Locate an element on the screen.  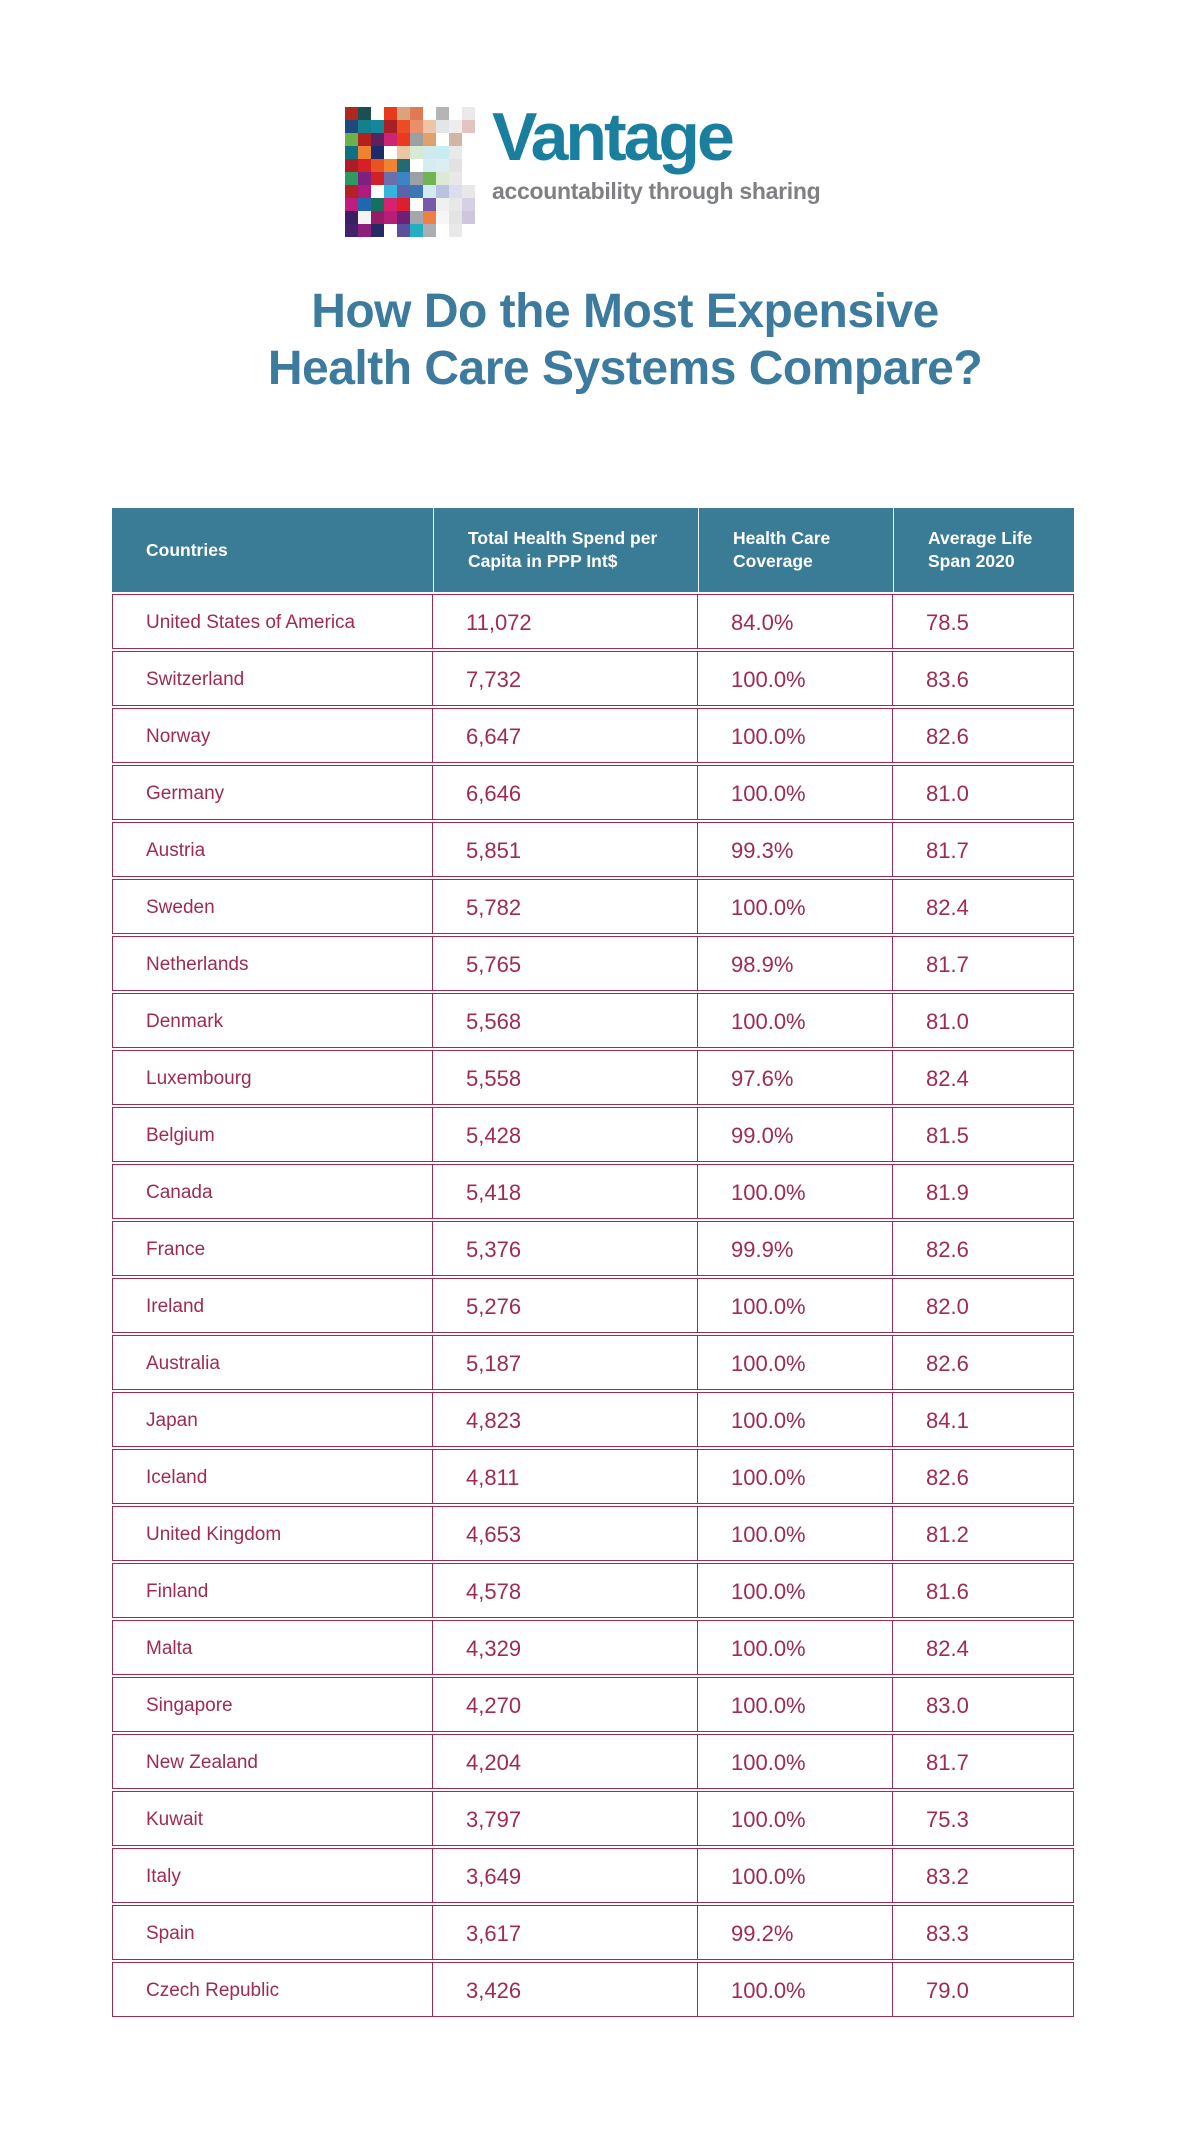
table-row: France 5,376 99.9% 82.6 is located at coordinates (593, 1248).